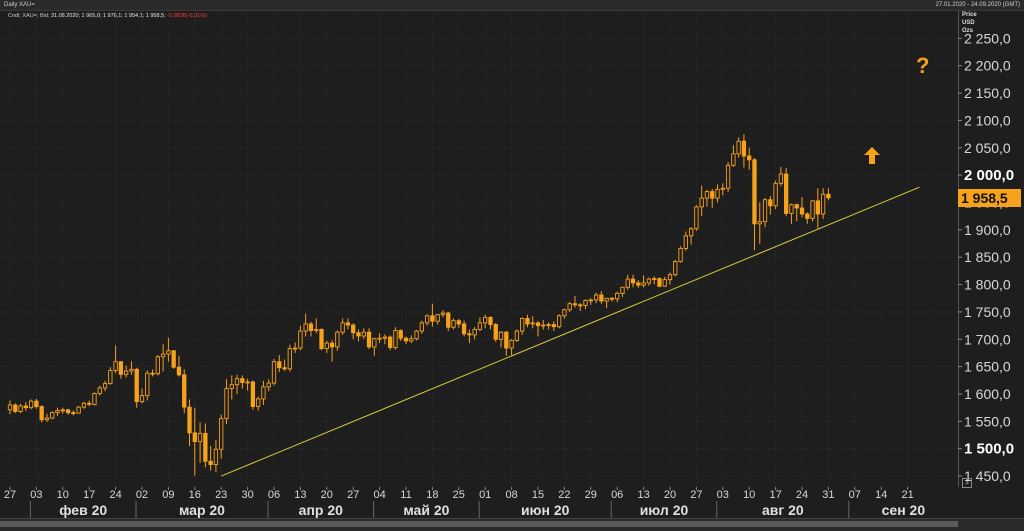 The width and height of the screenshot is (1024, 531). Describe the element at coordinates (987, 476) in the screenshot. I see `y-tick-label: 1 450,0` at that location.